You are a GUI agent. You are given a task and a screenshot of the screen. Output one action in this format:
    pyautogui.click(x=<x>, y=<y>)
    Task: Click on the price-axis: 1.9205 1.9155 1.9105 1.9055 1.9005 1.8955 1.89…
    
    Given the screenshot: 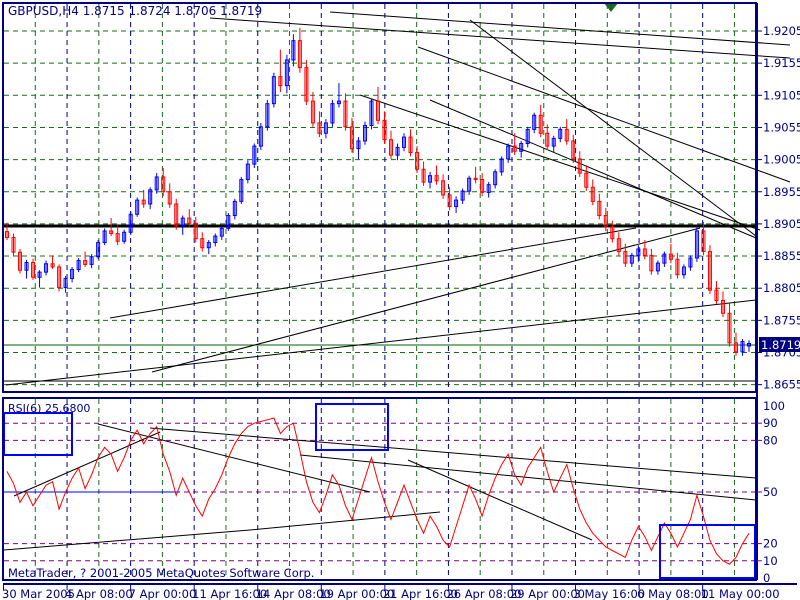 What is the action you would take?
    pyautogui.click(x=778, y=208)
    